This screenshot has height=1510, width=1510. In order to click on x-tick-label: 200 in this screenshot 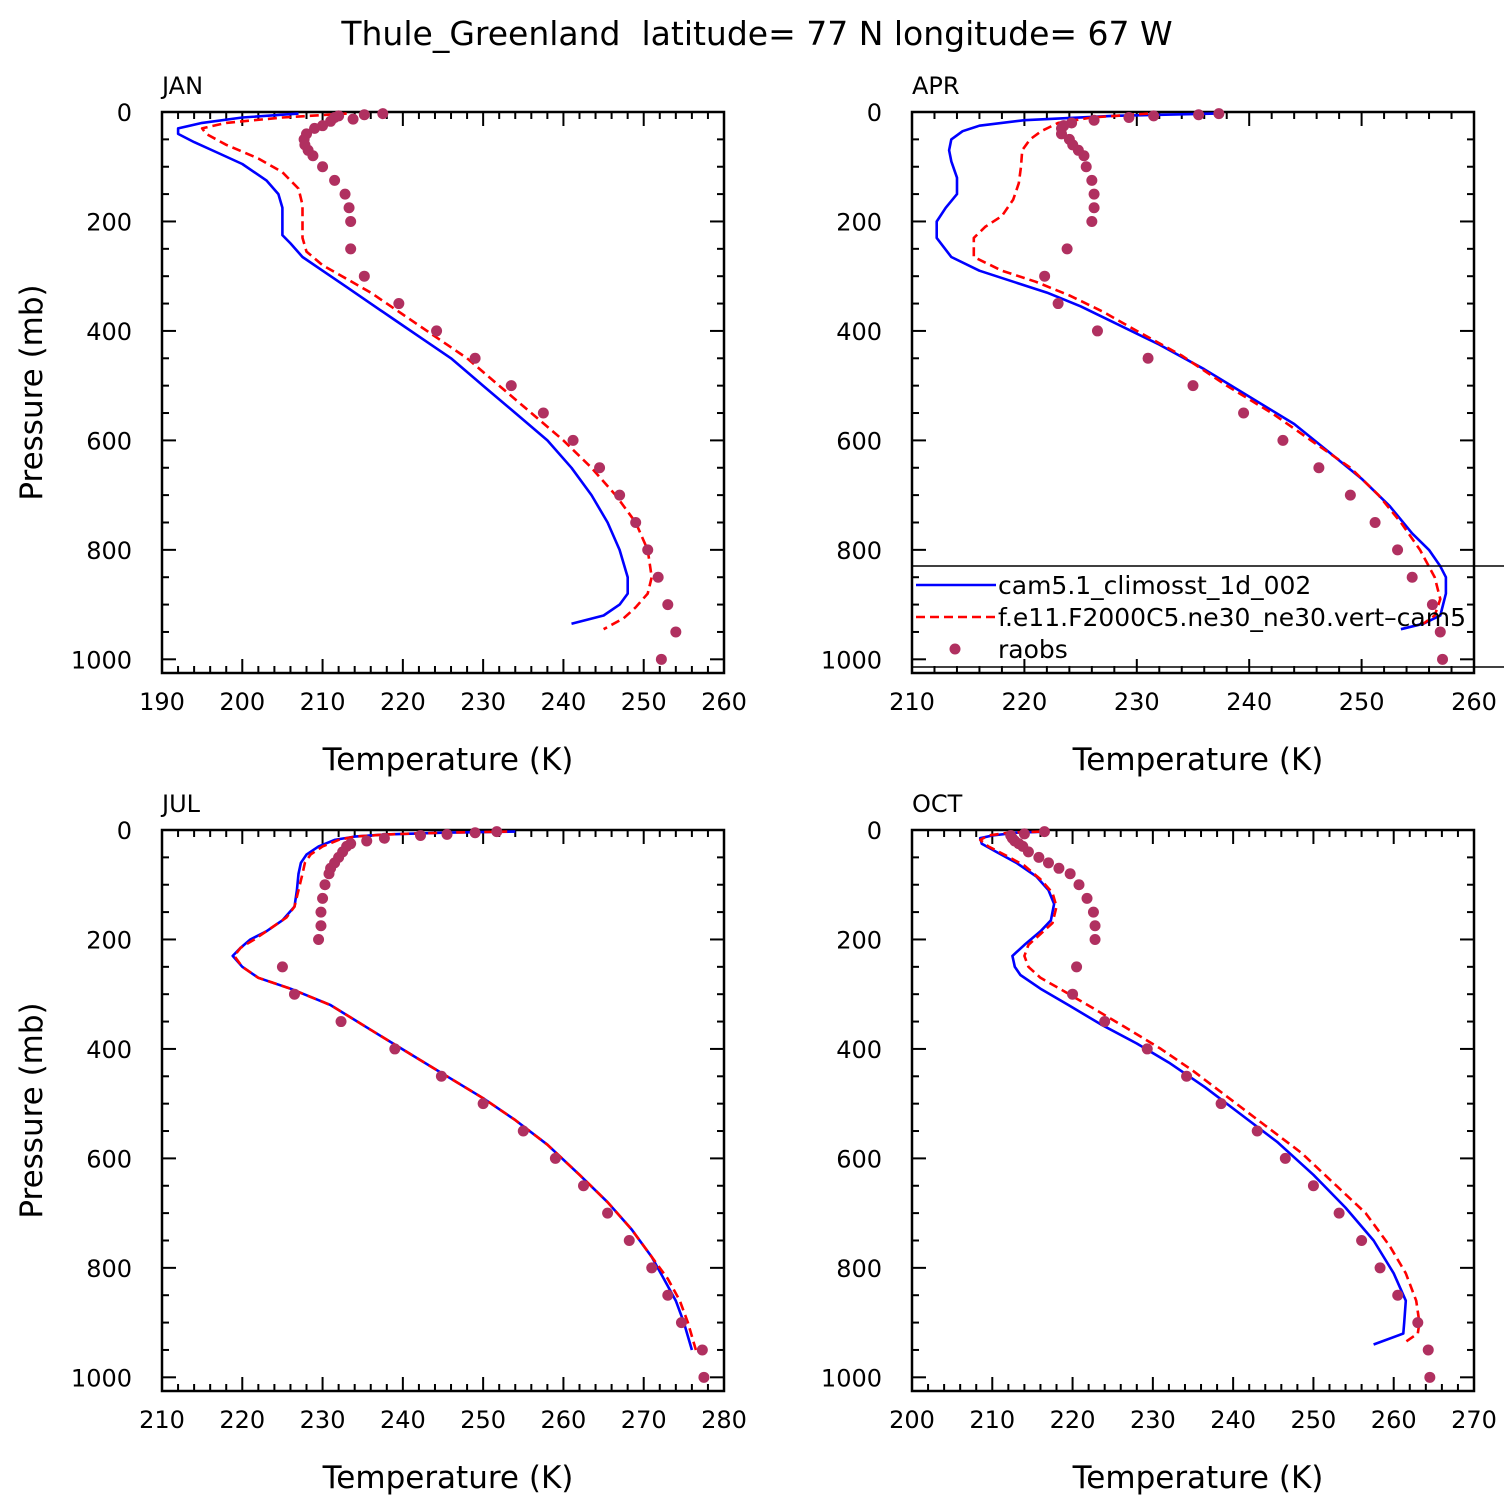, I will do `click(242, 702)`.